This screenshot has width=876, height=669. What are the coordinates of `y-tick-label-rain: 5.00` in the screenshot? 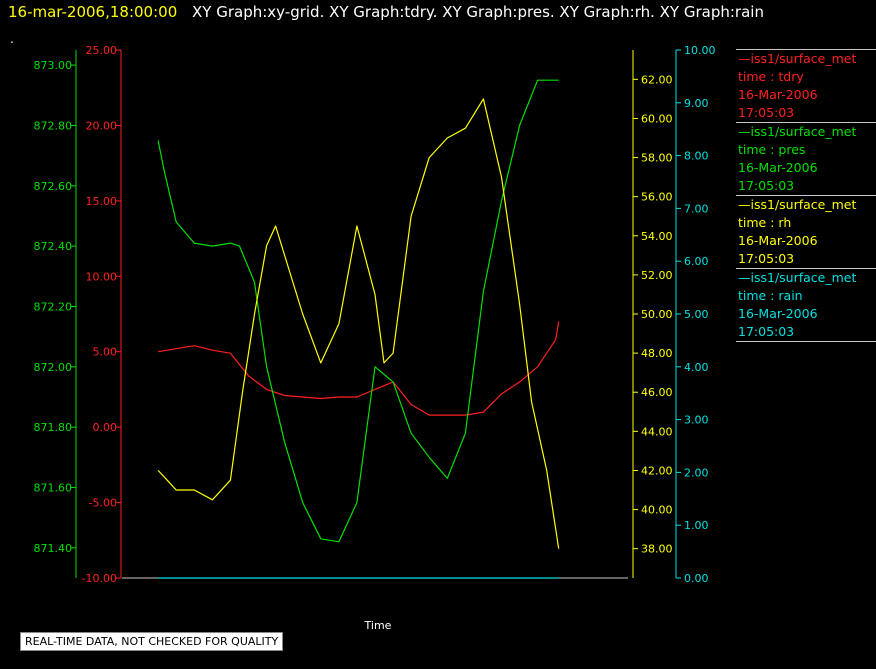 It's located at (696, 314).